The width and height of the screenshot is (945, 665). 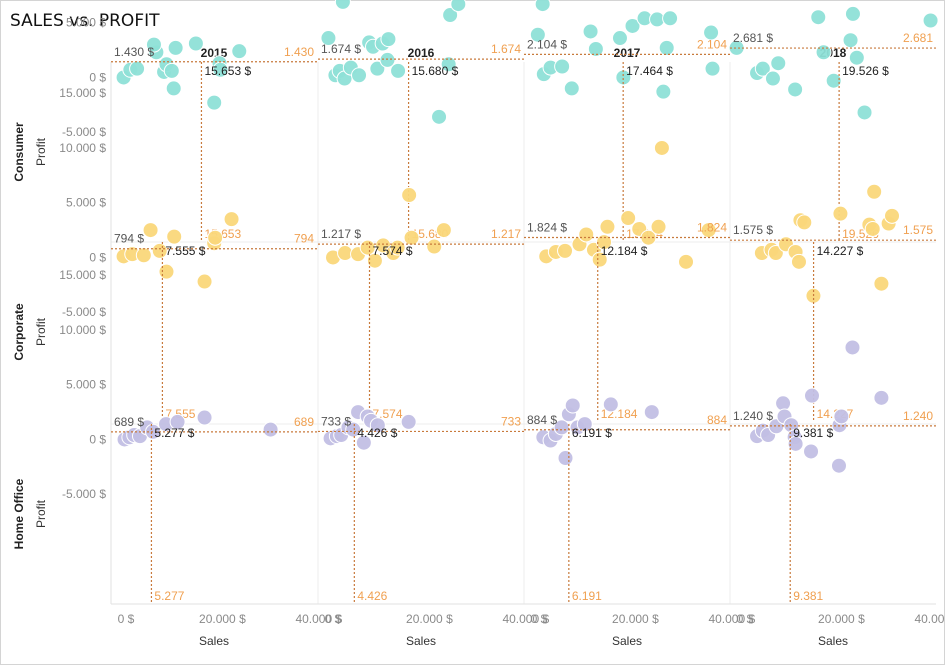 I want to click on row-label-home-office: Home Office, so click(x=19, y=513).